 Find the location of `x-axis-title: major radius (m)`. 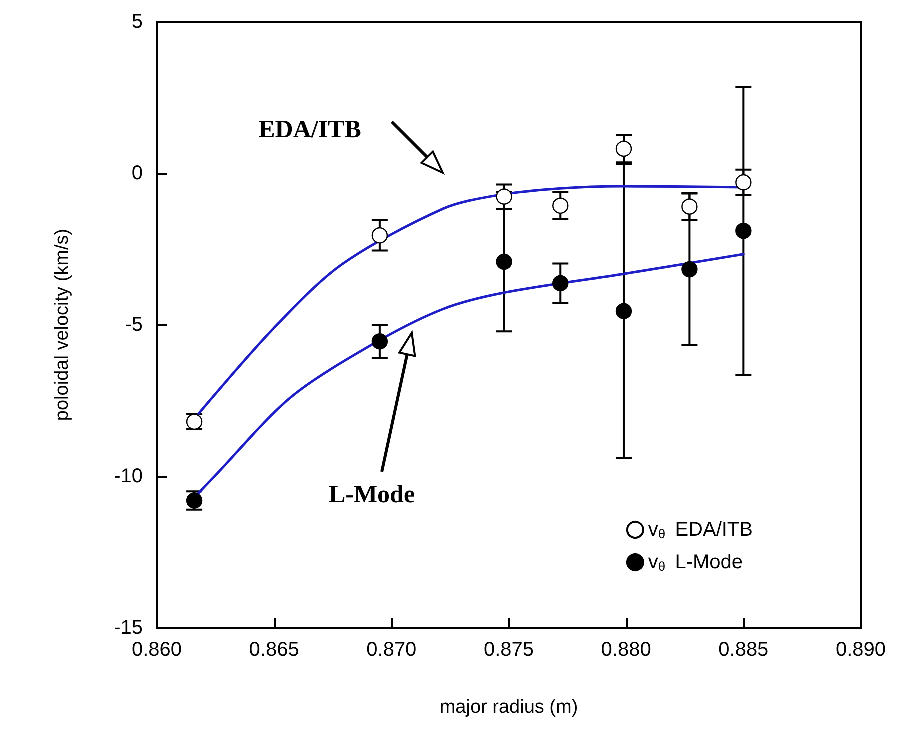

x-axis-title: major radius (m) is located at coordinates (509, 707).